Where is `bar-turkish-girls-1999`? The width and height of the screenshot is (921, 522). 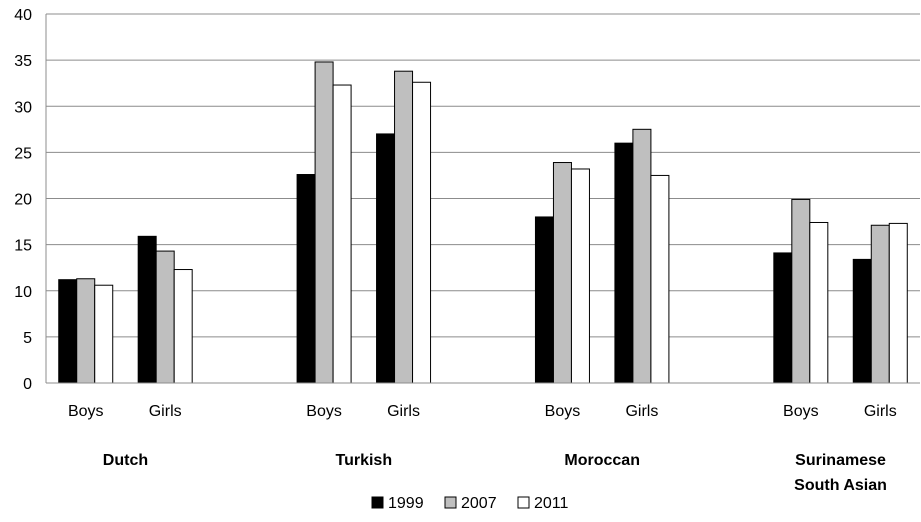
bar-turkish-girls-1999 is located at coordinates (386, 258).